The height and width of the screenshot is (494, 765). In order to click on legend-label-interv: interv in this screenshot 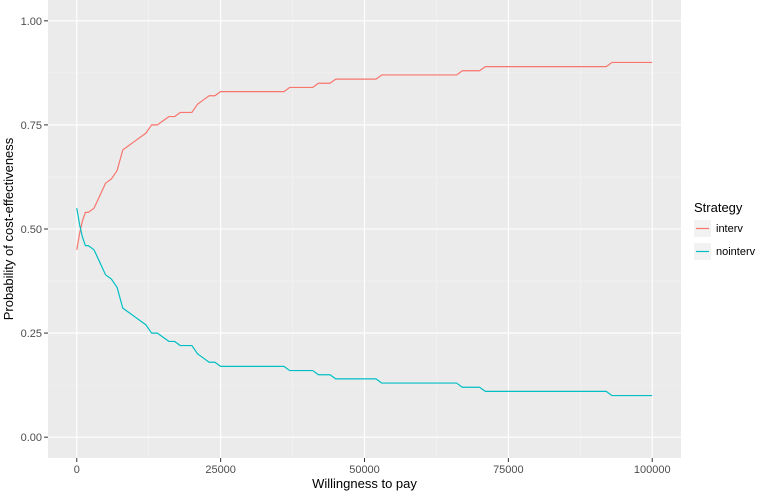, I will do `click(729, 229)`.